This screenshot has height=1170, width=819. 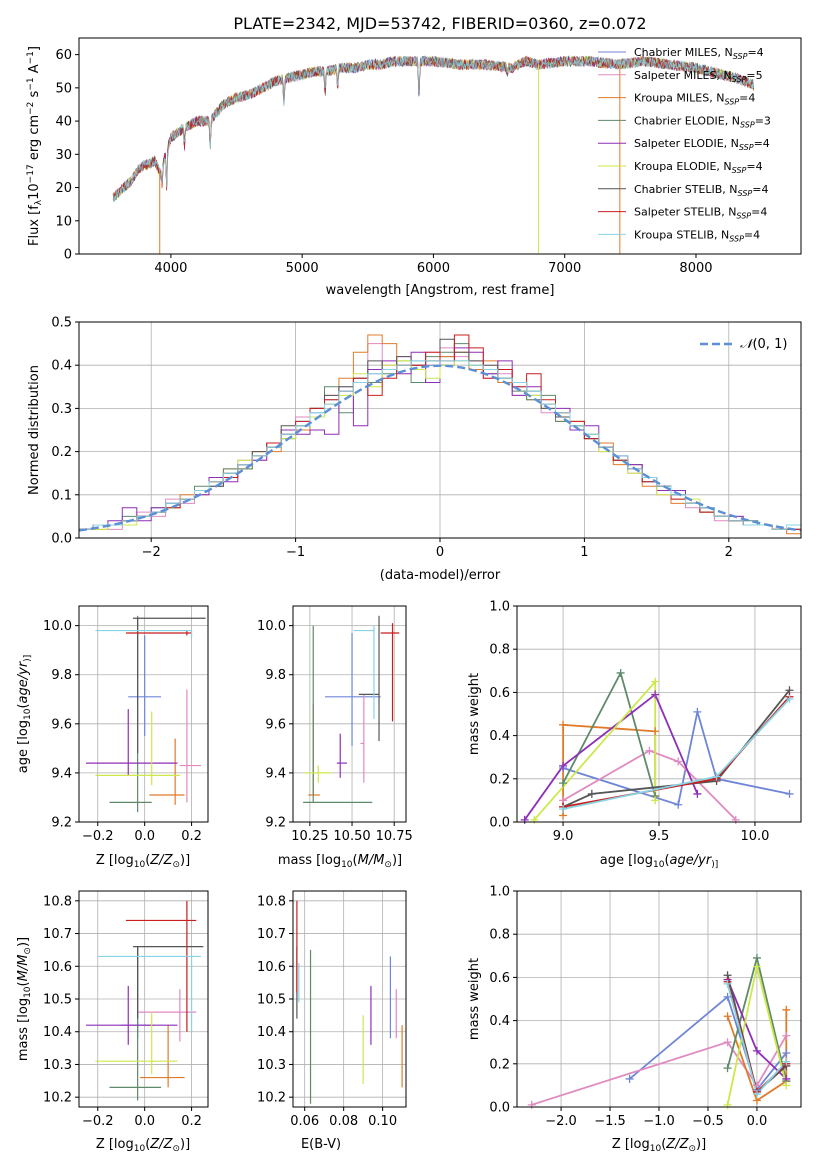 I want to click on x-tick-label: 0.10, so click(x=382, y=1121).